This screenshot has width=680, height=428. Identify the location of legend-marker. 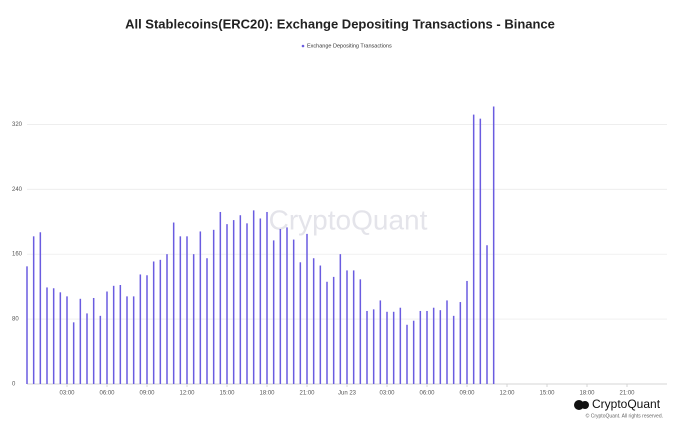
(303, 46).